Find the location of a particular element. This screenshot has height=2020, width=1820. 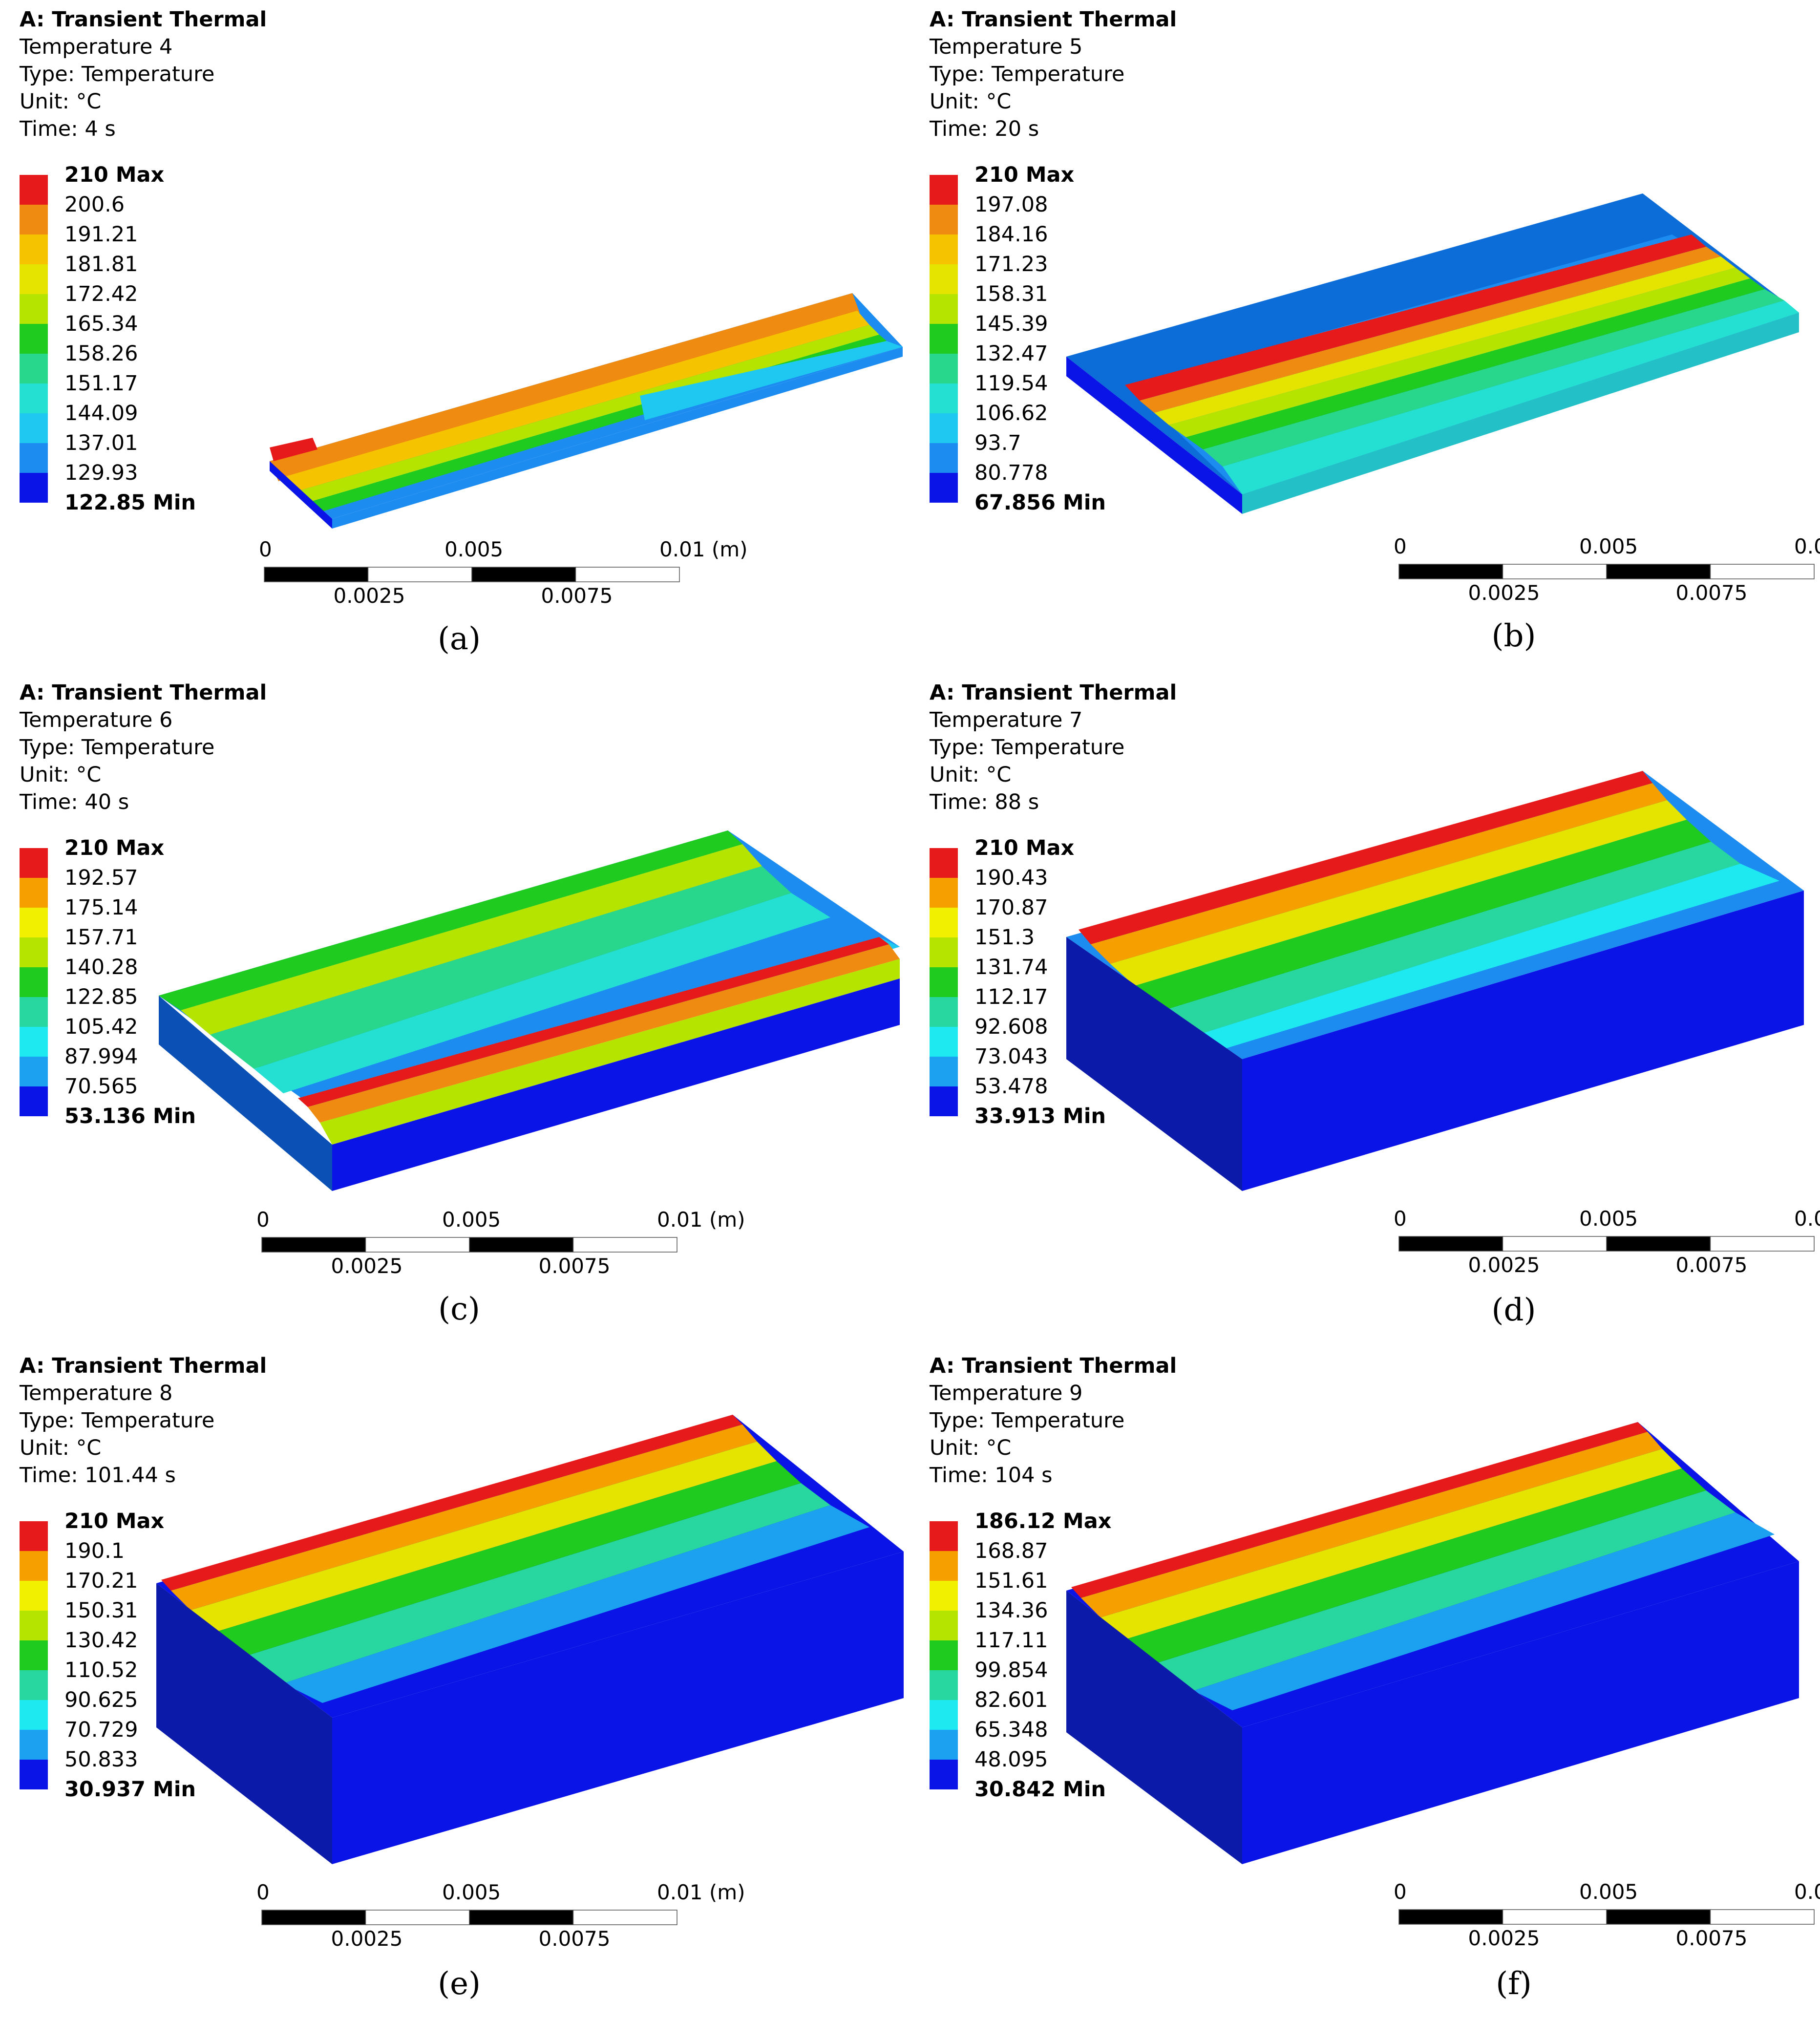

legend-tick-label: 145.39 is located at coordinates (1011, 324).